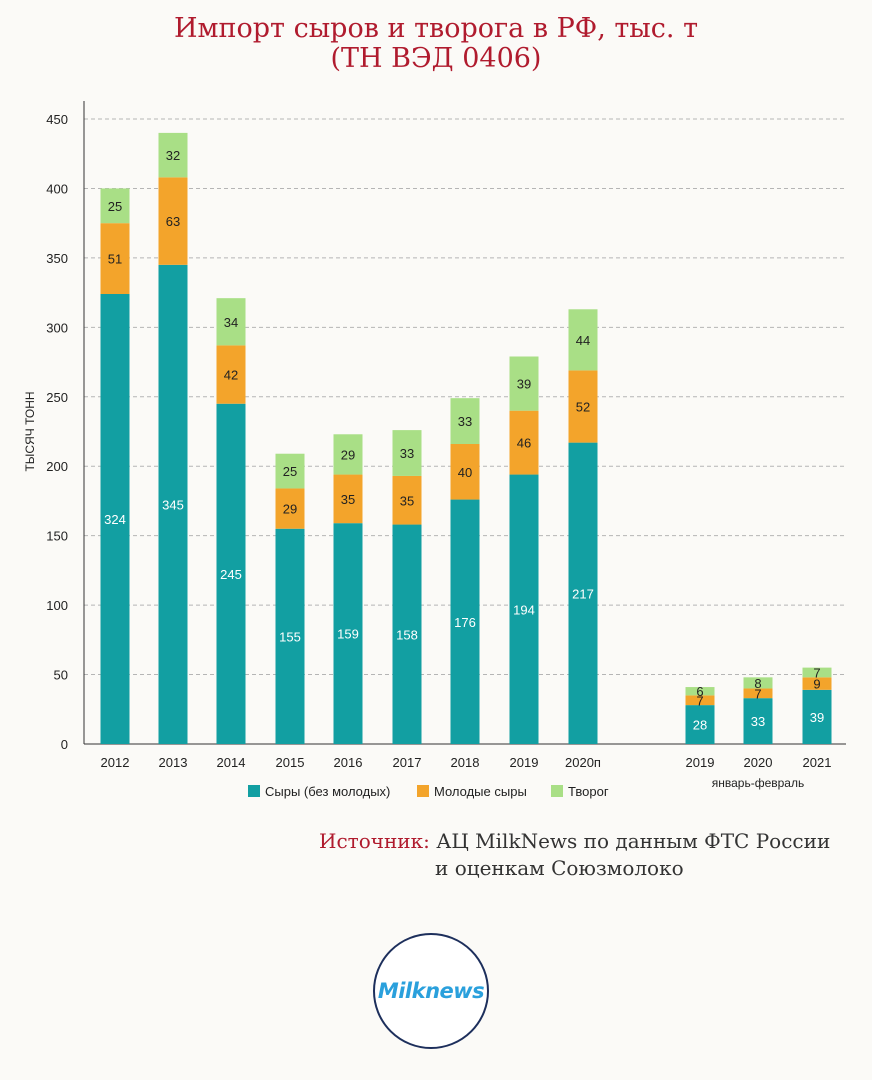  Describe the element at coordinates (817, 762) in the screenshot. I see `x-tick-label: 2021` at that location.